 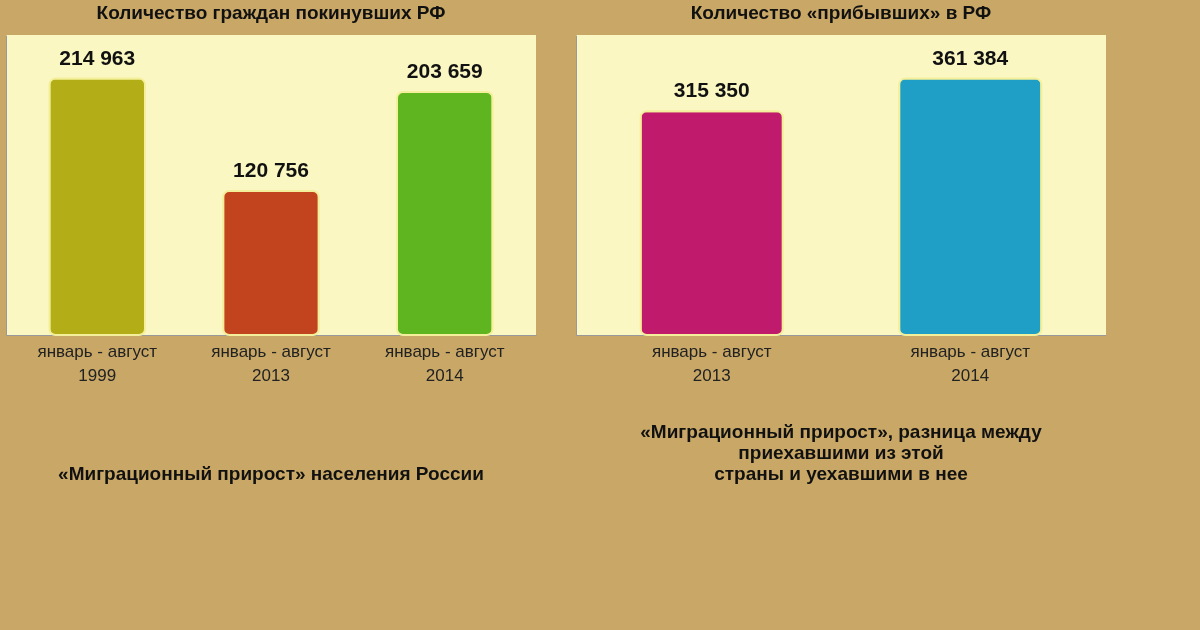 What do you see at coordinates (97, 57) in the screenshot?
I see `data-label: 214 963` at bounding box center [97, 57].